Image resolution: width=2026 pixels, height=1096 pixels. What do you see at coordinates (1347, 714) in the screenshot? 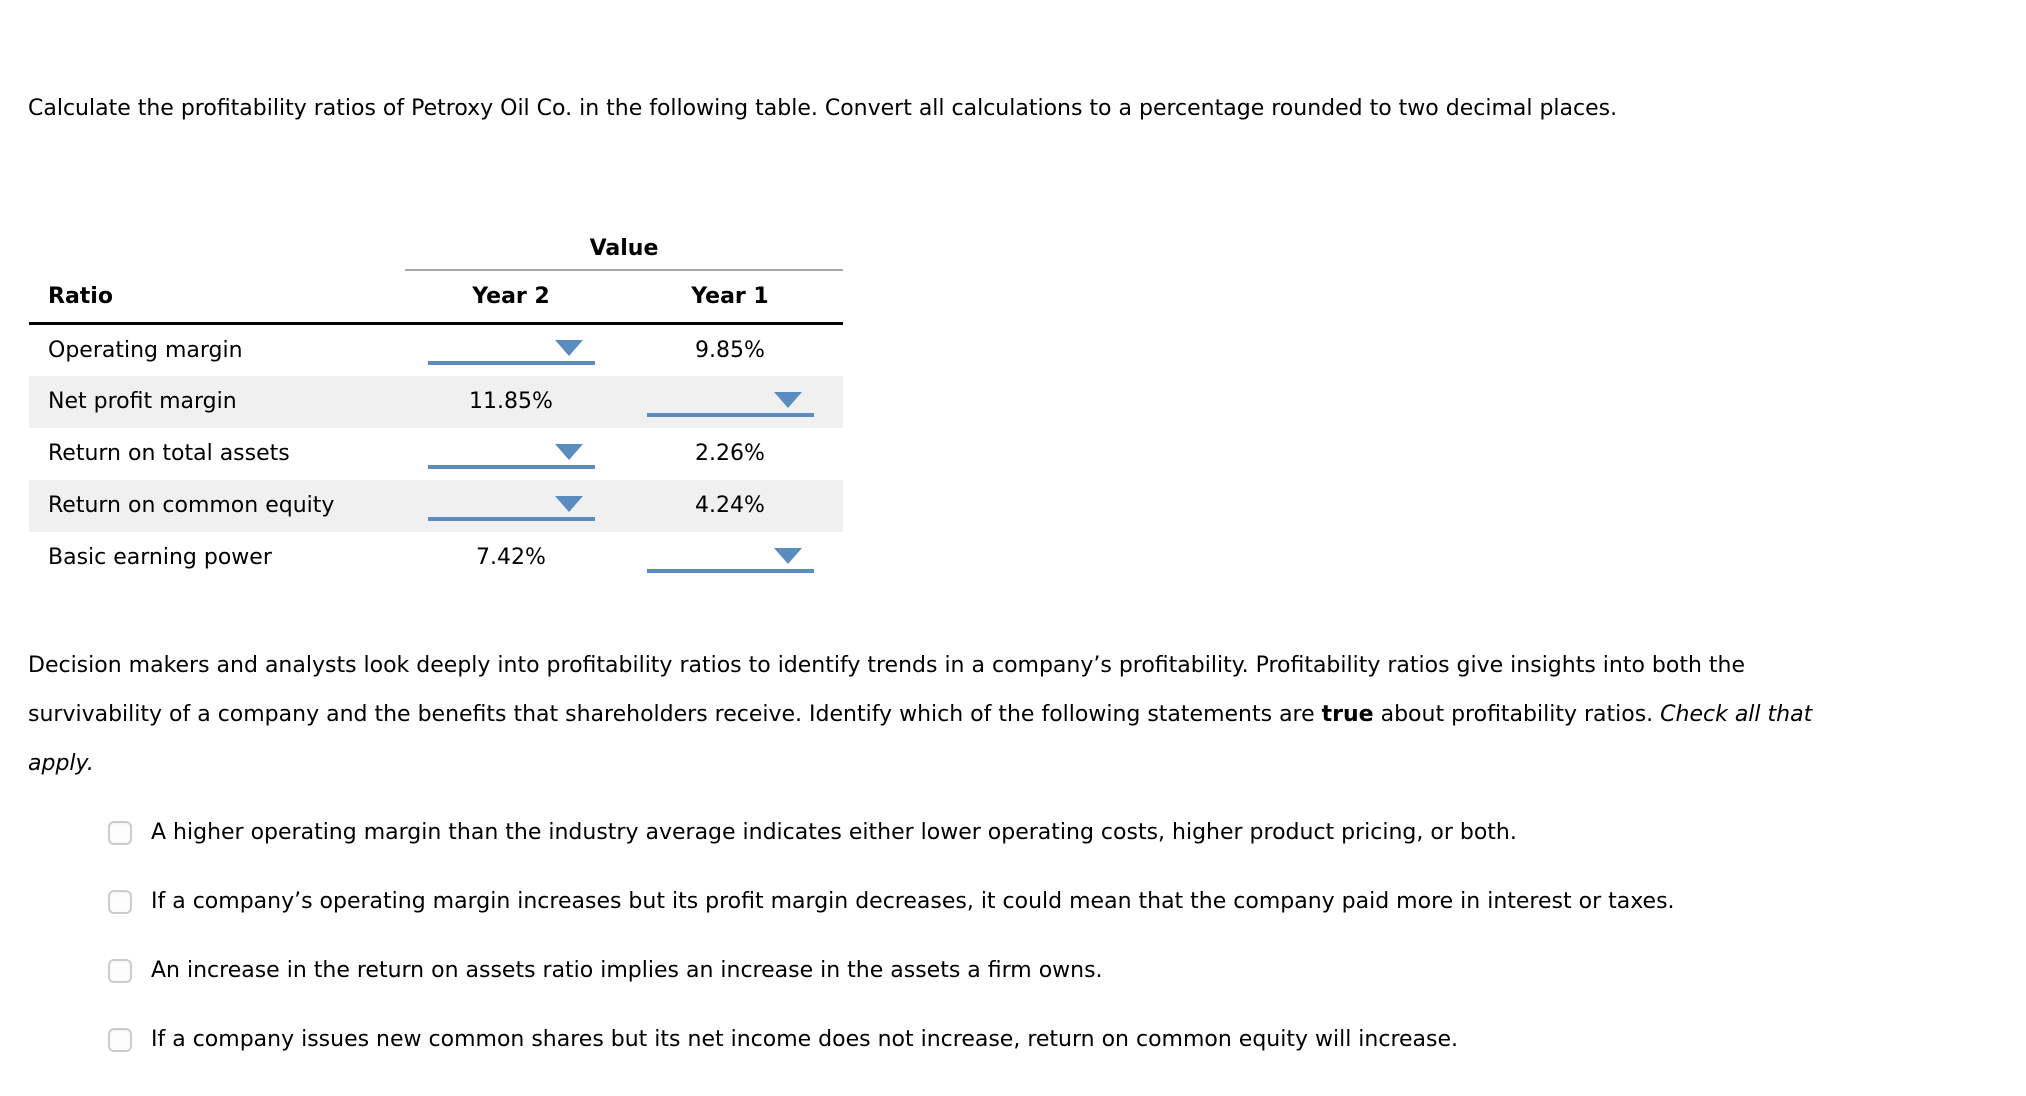
I see `explanation-bold-word: true` at bounding box center [1347, 714].